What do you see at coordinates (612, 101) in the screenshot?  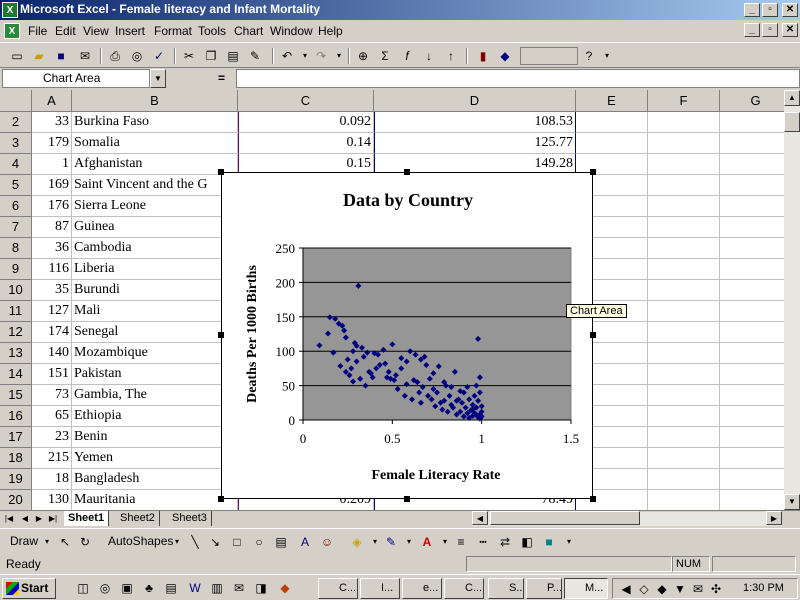 I see `column-header-e: E` at bounding box center [612, 101].